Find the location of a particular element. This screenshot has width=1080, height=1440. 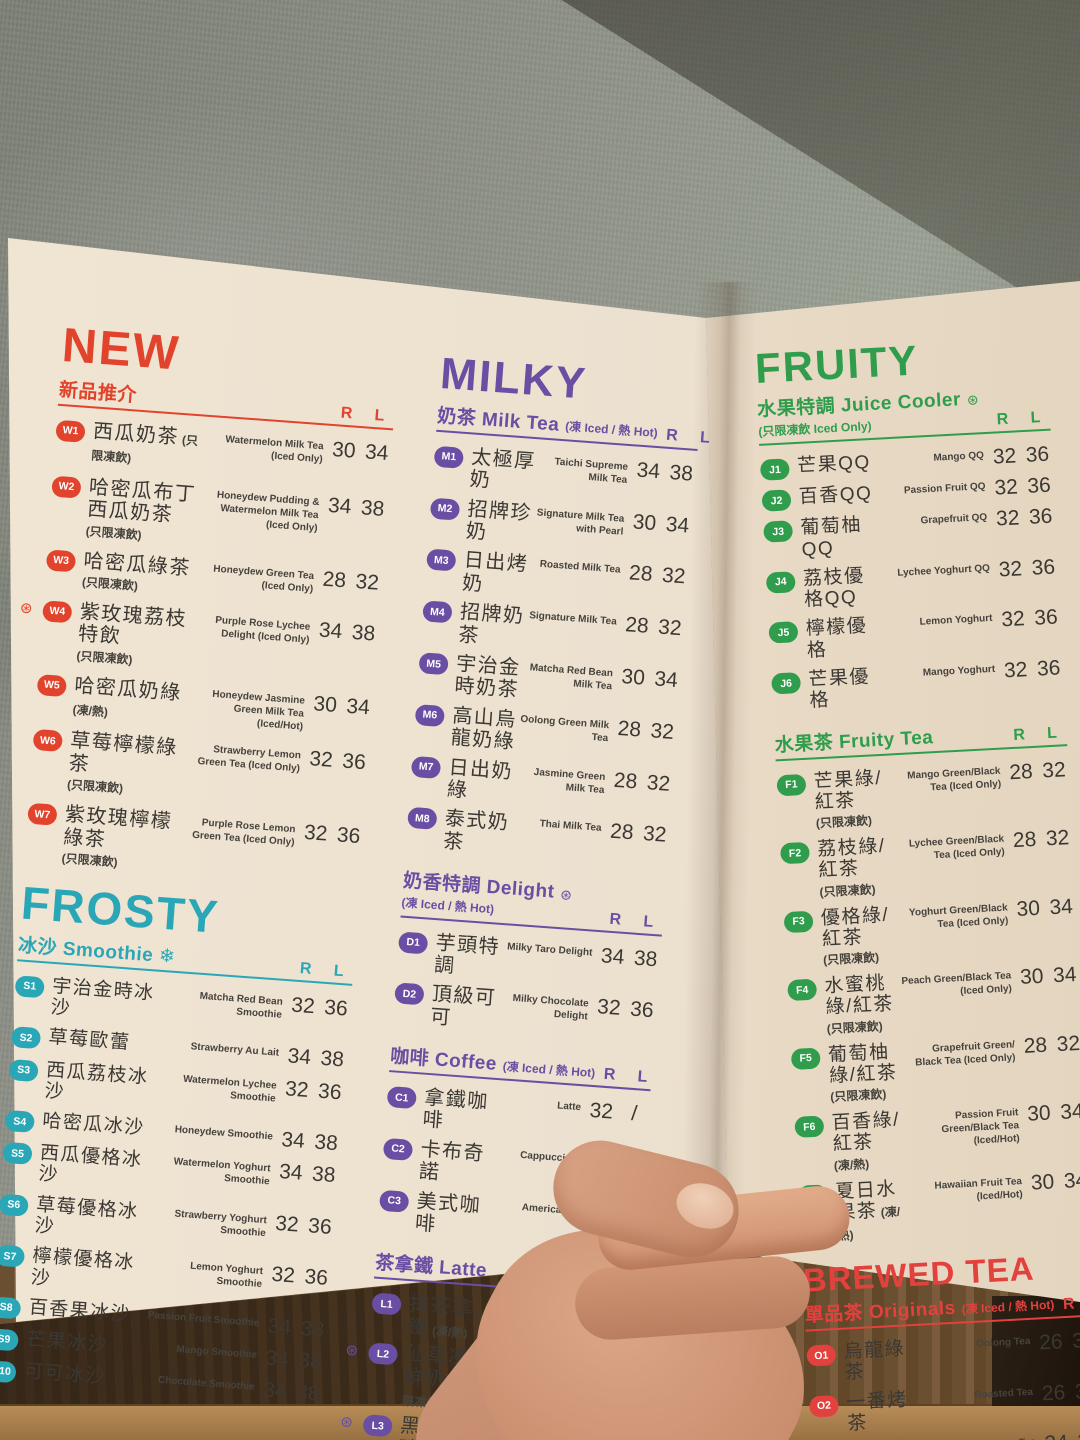

item-prices: 26 30 is located at coordinates (1058, 1342).